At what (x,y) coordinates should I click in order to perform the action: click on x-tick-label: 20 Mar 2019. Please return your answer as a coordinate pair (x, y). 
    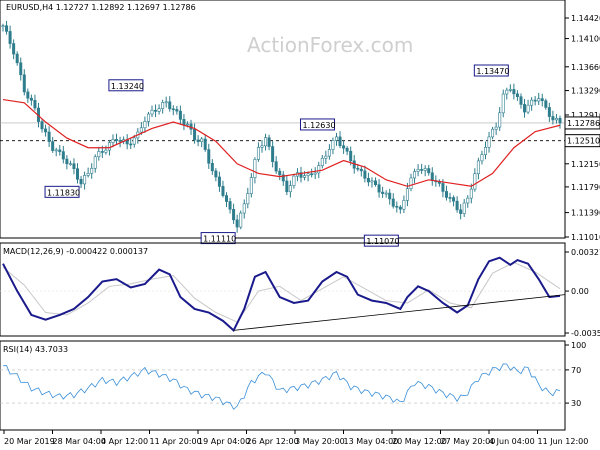
    Looking at the image, I should click on (29, 441).